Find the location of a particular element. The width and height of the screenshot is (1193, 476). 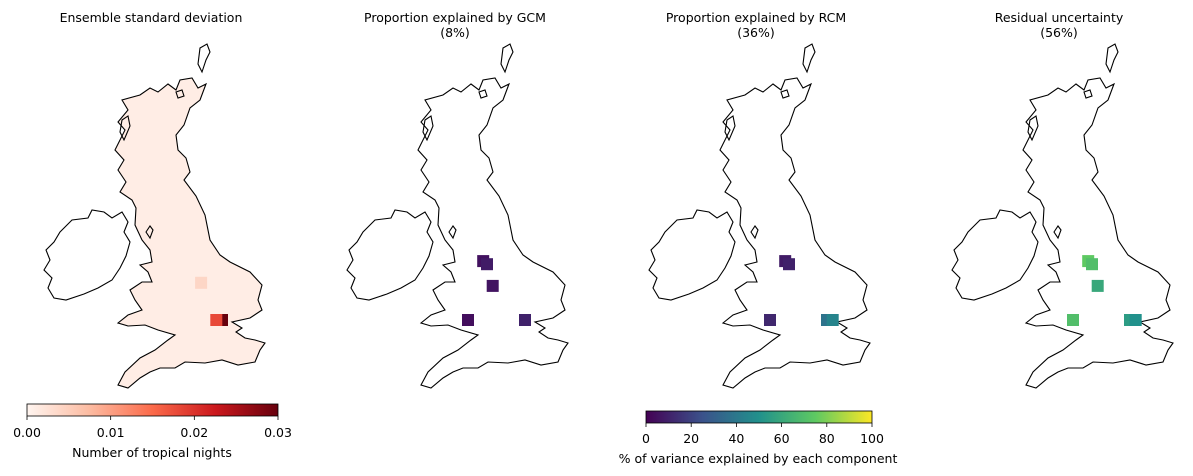

panel-1-map is located at coordinates (154, 216).